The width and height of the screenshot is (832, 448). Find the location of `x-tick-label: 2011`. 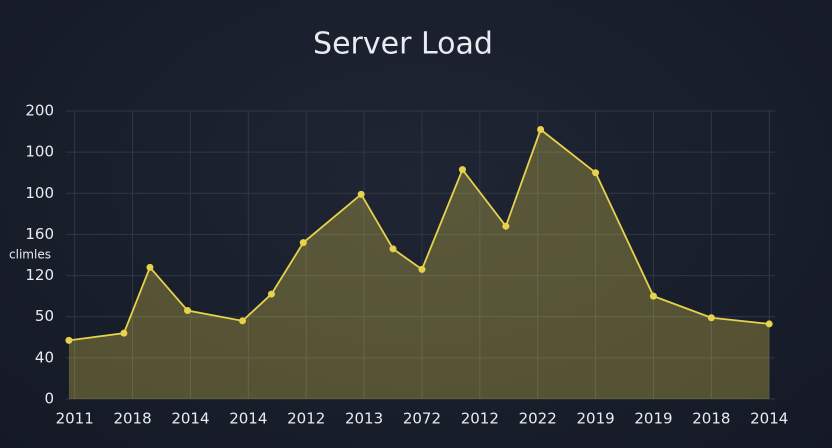

x-tick-label: 2011 is located at coordinates (75, 419).